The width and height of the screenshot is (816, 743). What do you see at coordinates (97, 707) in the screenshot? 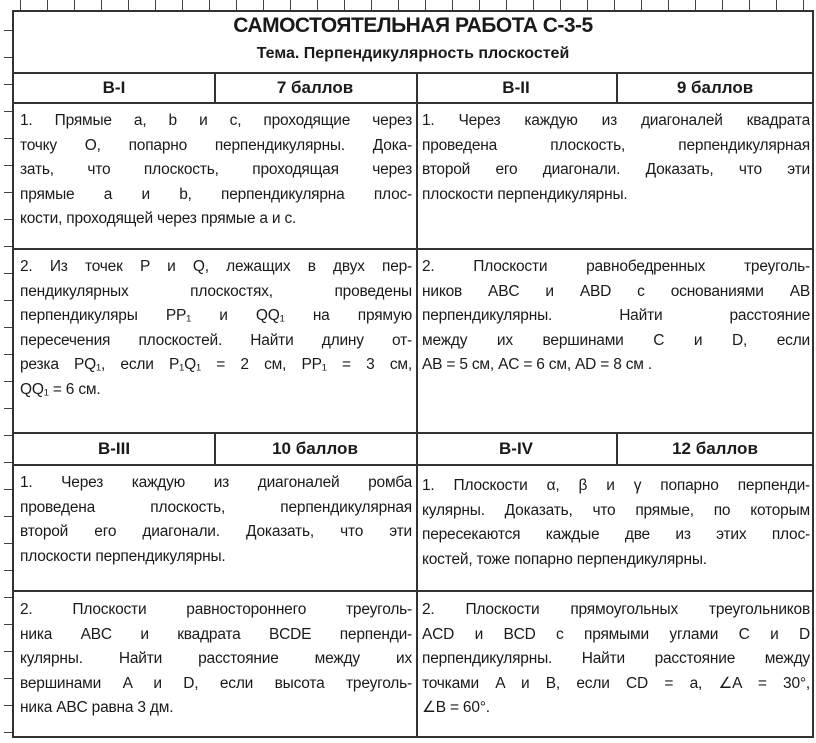
I see `task-line: ника ABC равна 3 дм.` at bounding box center [97, 707].